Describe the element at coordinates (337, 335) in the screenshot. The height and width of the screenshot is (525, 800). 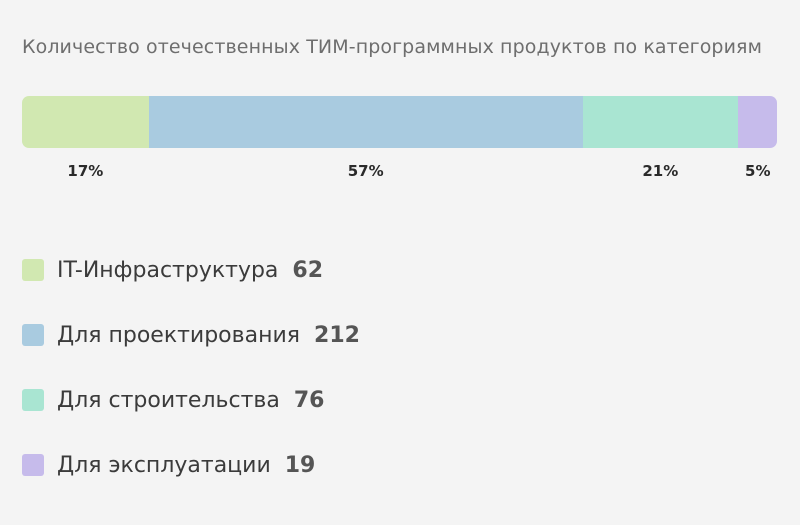
I see `legend-value: 212` at that location.